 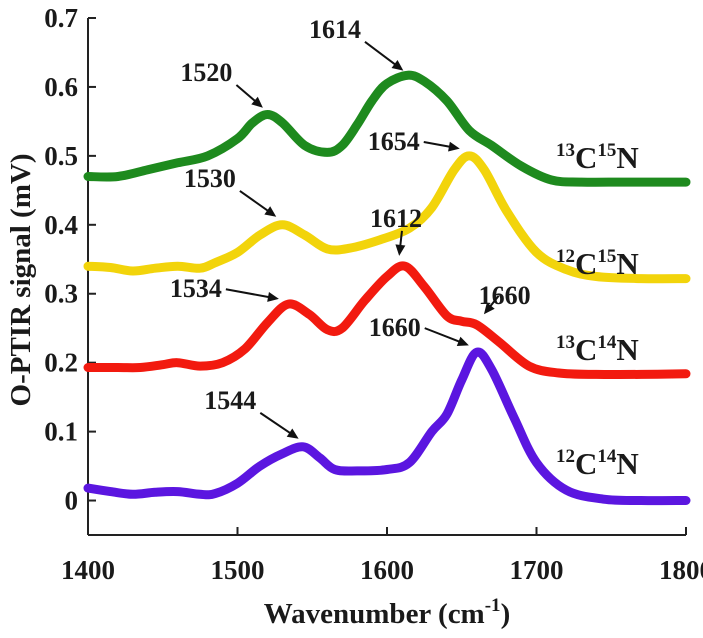 What do you see at coordinates (387, 570) in the screenshot?
I see `x-tick-label: 1600` at bounding box center [387, 570].